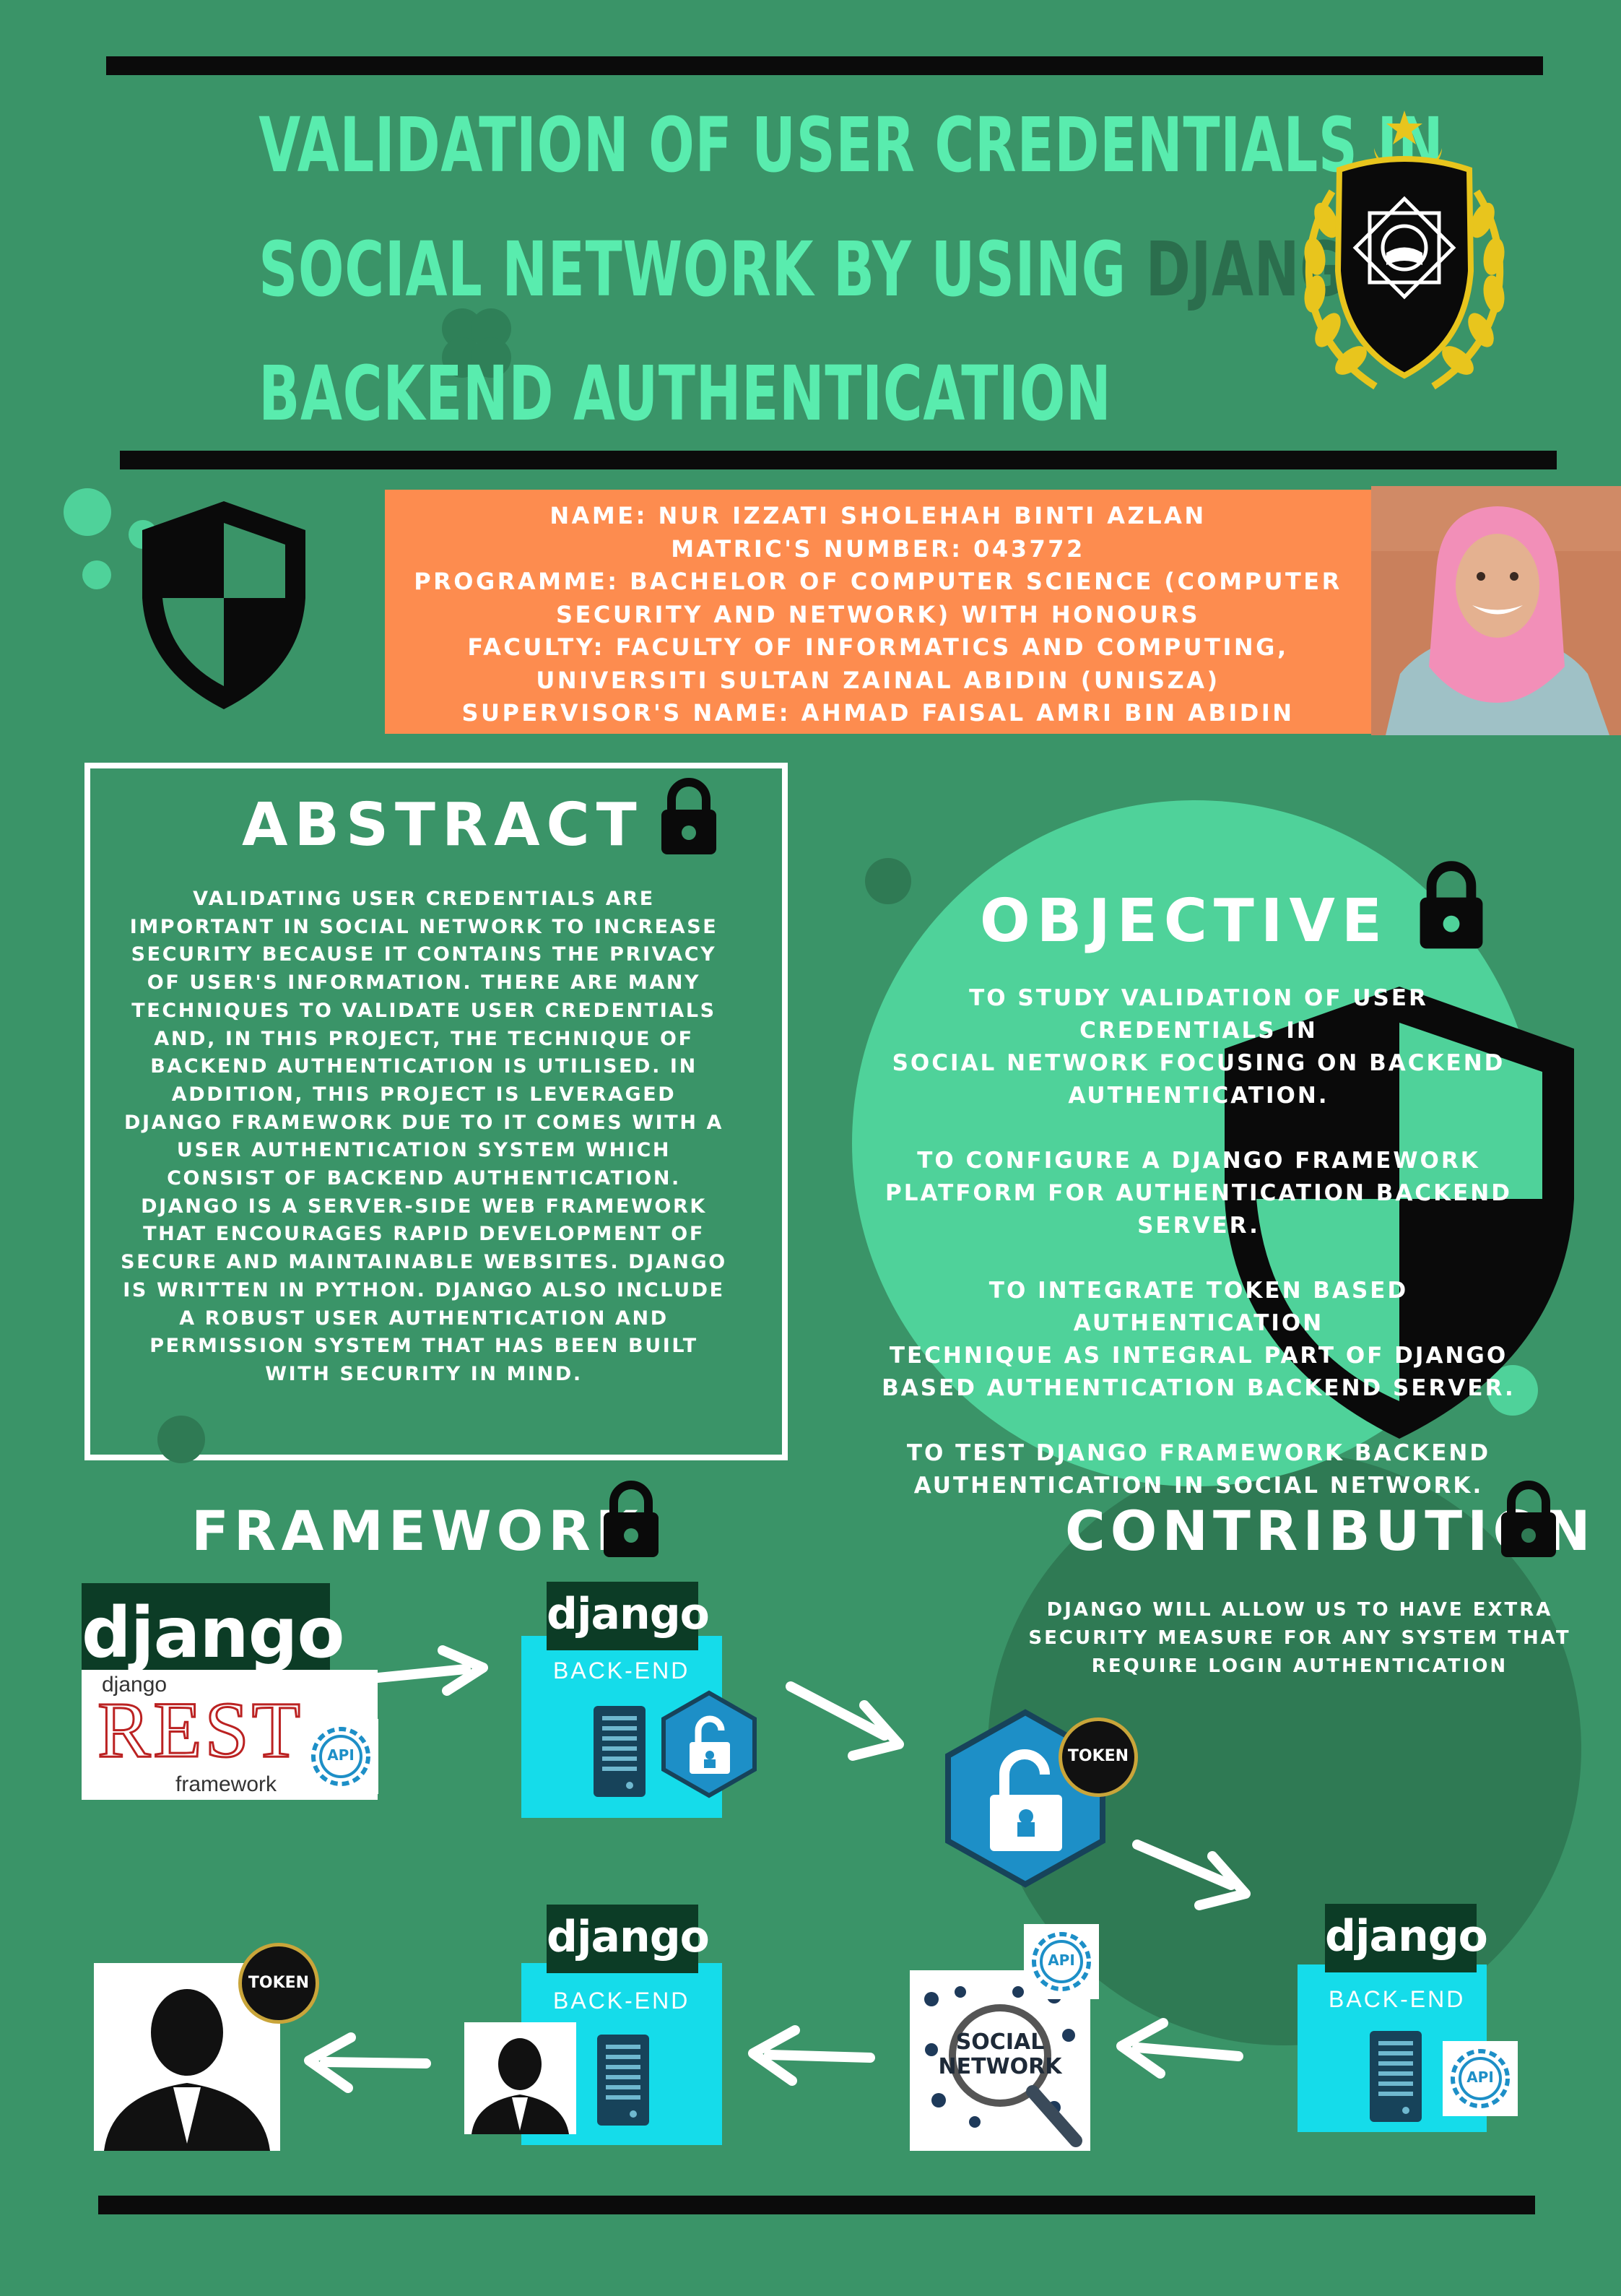  I want to click on framework-lock-icon, so click(631, 1520).